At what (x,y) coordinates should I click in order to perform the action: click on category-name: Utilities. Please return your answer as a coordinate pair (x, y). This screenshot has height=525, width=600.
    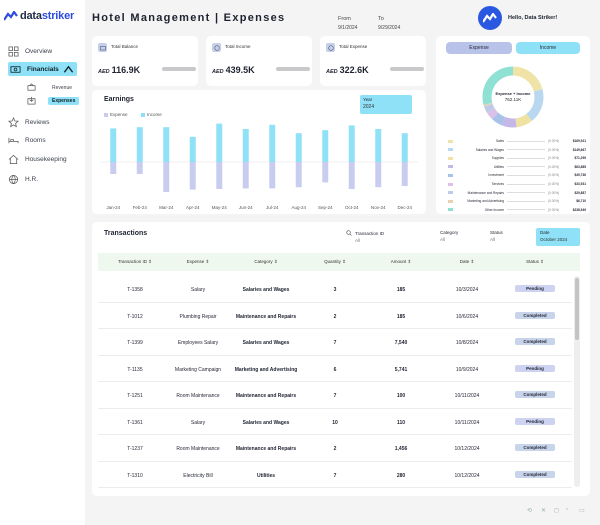
    Looking at the image, I should click on (498, 166).